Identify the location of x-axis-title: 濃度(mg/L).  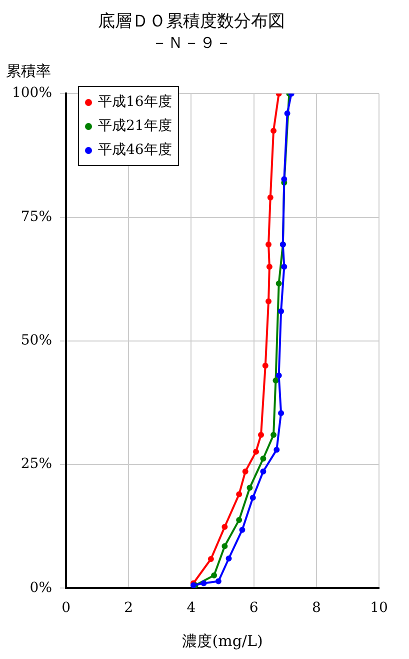
(222, 641).